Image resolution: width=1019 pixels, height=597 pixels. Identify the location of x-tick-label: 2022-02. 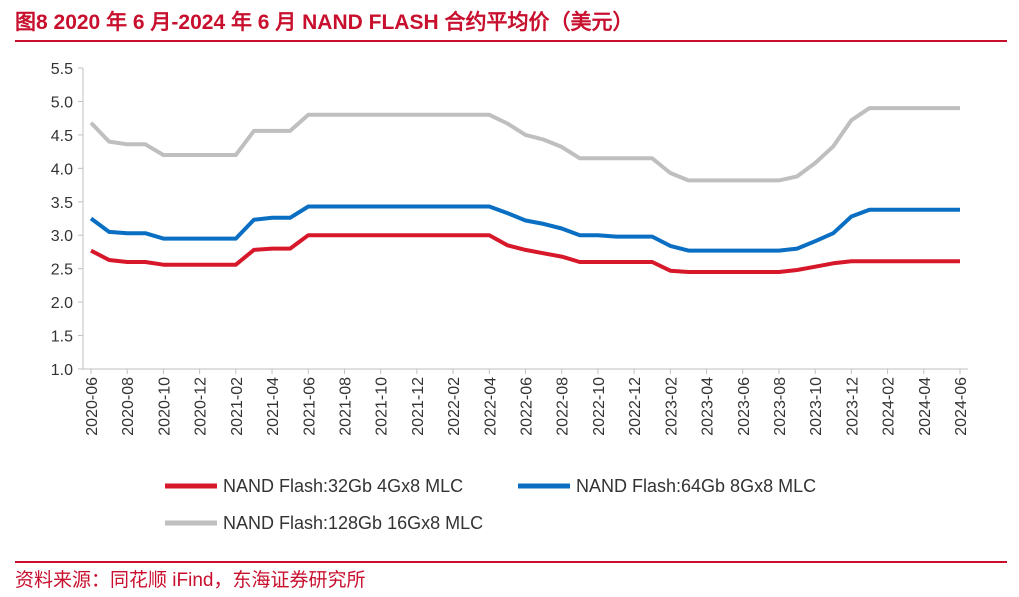
(454, 406).